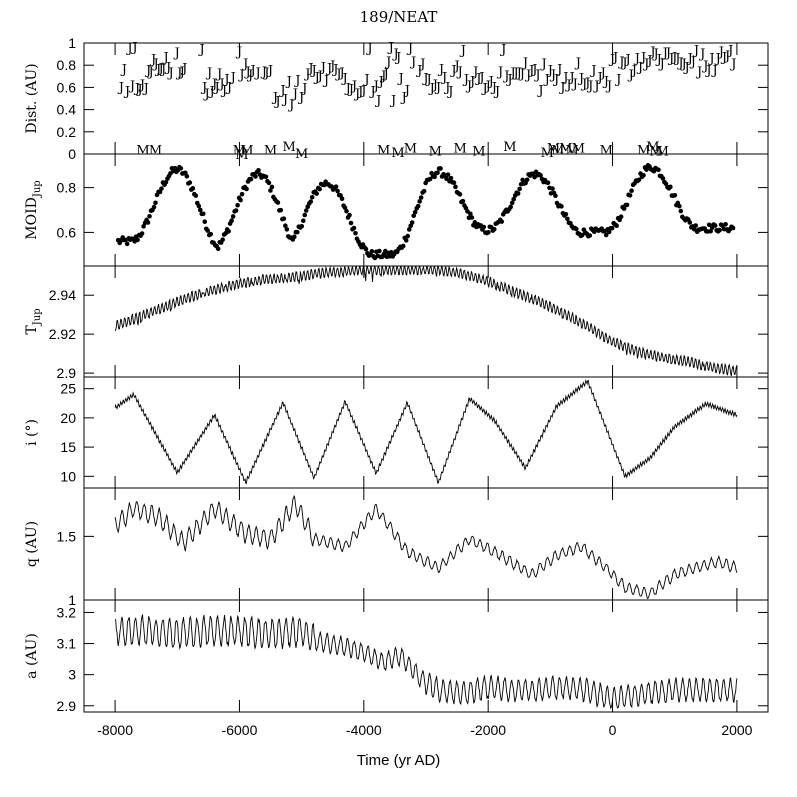  I want to click on x-tick-label: 2000, so click(736, 730).